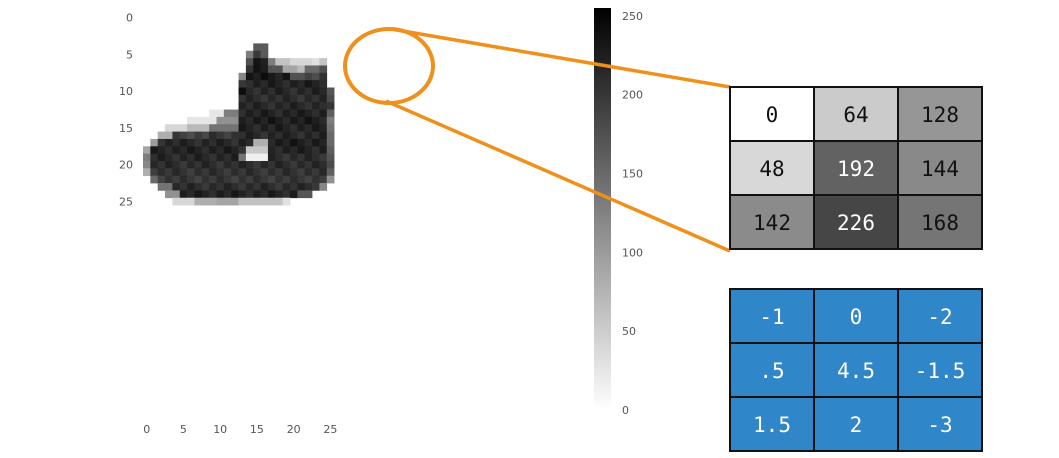 The image size is (1059, 458). I want to click on kernel-matrix-cell-value: 4.5, so click(856, 371).